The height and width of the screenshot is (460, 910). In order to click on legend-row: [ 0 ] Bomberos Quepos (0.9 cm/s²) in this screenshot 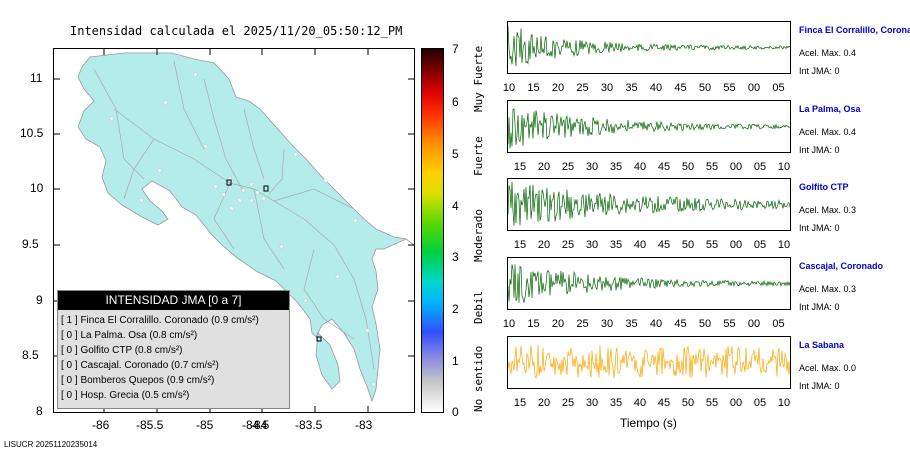, I will do `click(138, 380)`.